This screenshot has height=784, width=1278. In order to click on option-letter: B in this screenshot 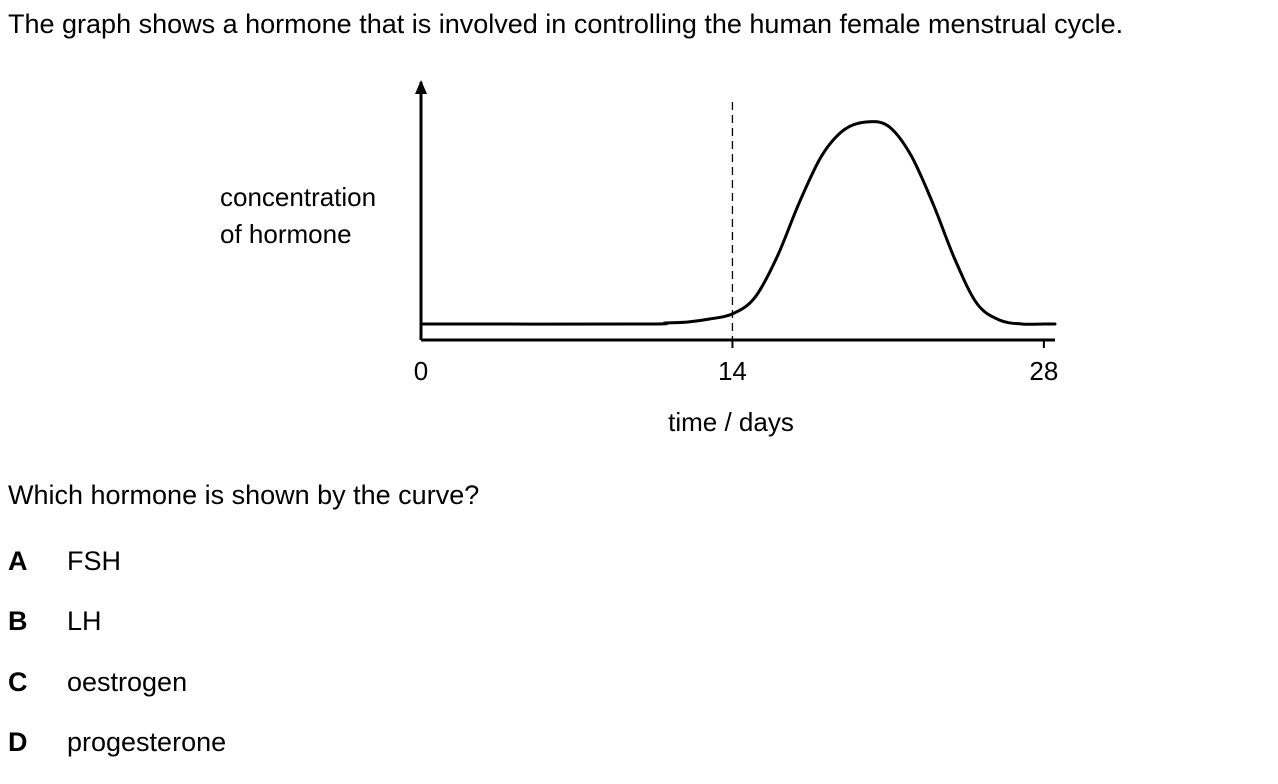, I will do `click(18, 621)`.